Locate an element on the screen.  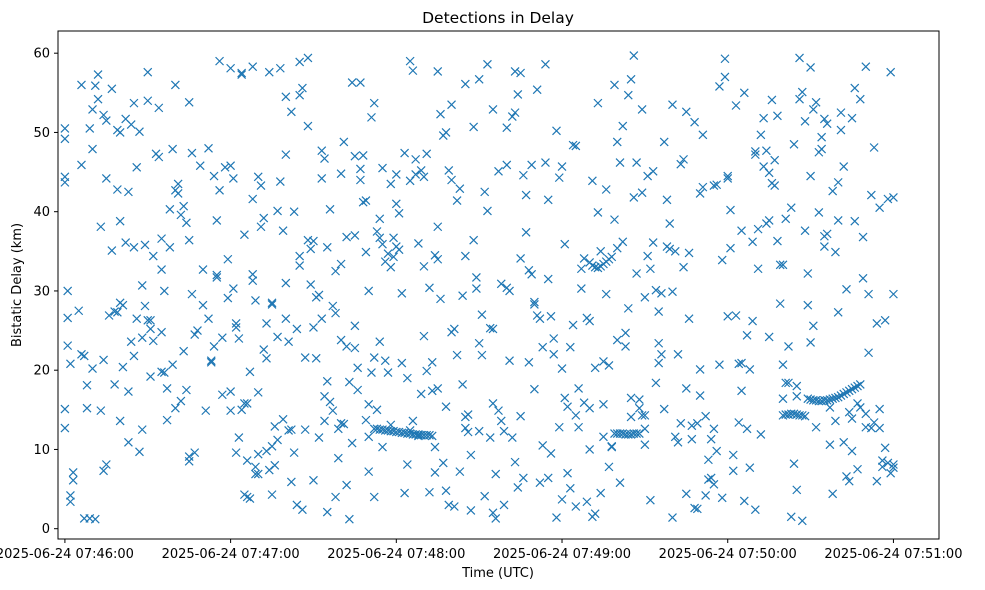
y-tick-label: 30 is located at coordinates (41, 291).